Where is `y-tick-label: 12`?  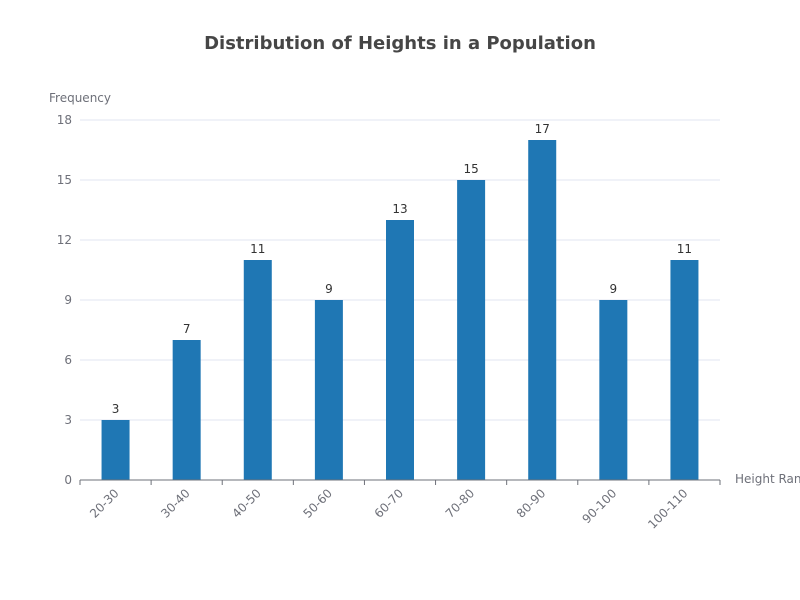 y-tick-label: 12 is located at coordinates (64, 240).